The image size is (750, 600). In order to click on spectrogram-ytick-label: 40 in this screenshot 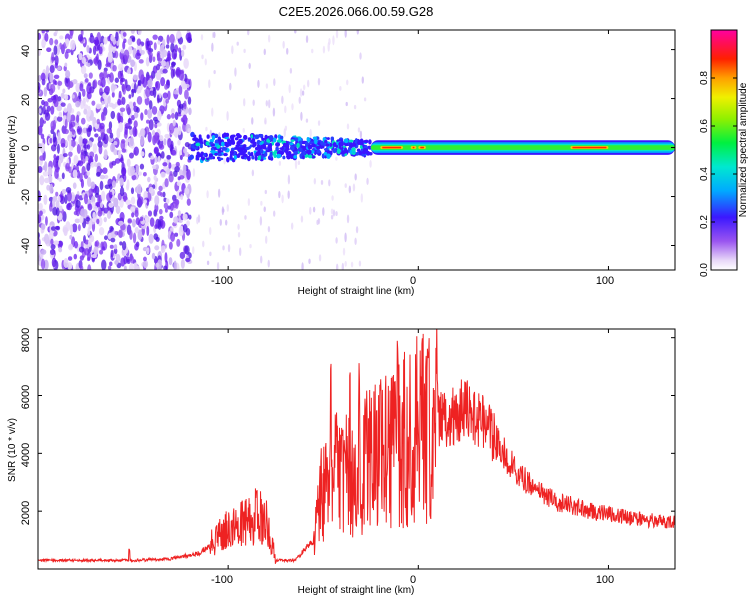, I will do `click(26, 51)`.